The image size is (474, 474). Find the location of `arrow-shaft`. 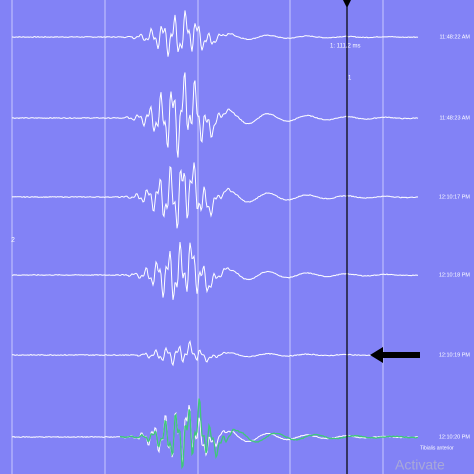

arrow-shaft is located at coordinates (400, 355).